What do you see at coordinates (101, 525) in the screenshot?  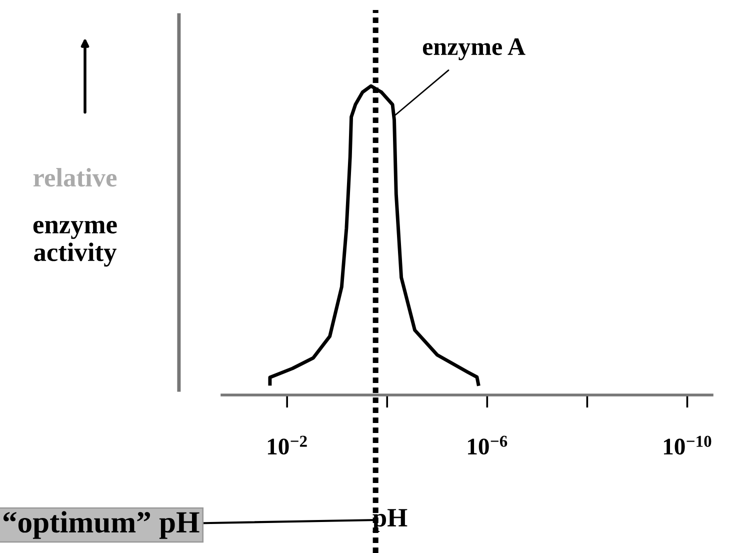 I see `ref-line-label: “optimum” pH` at bounding box center [101, 525].